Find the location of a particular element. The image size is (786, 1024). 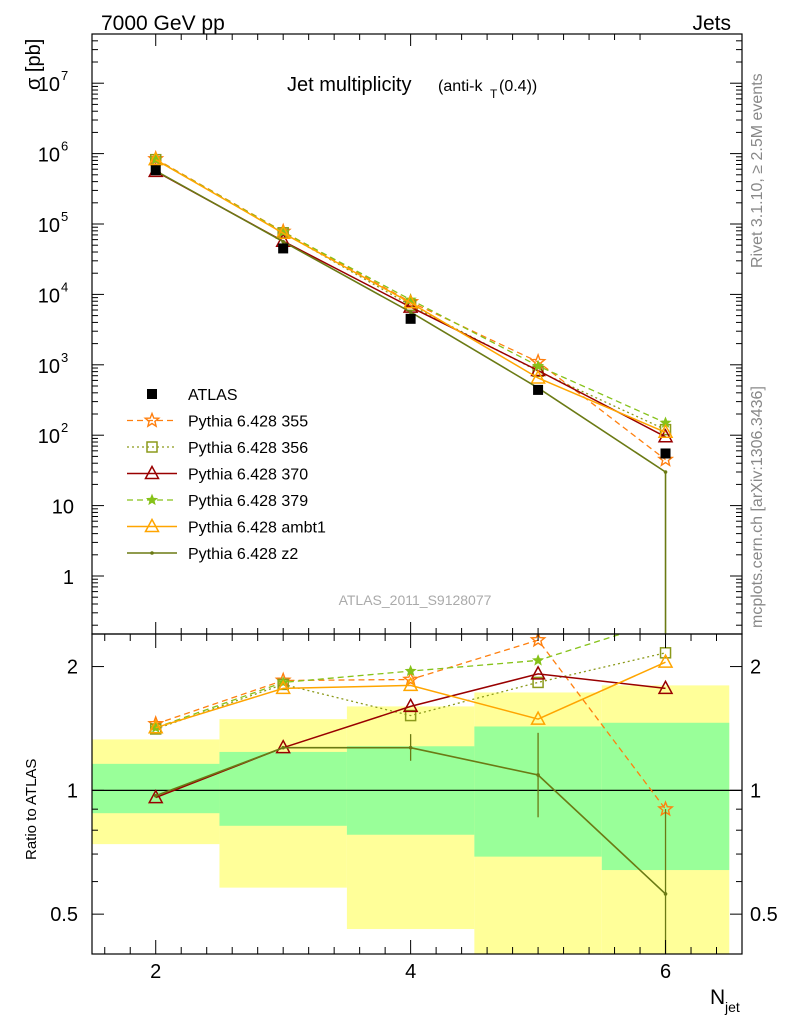

x-tick-label: 2 is located at coordinates (155, 972).